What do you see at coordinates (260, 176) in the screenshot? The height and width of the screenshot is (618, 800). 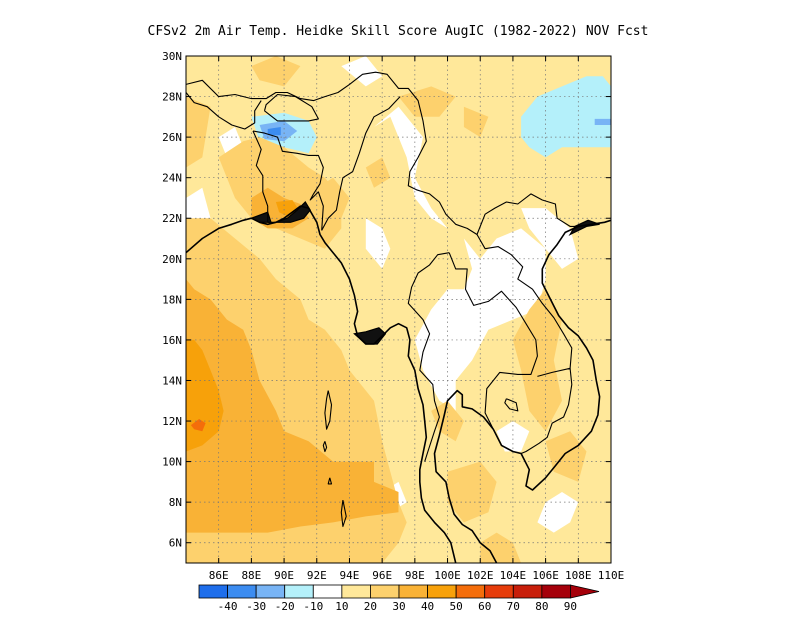 I see `border-bangladesh-west` at bounding box center [260, 176].